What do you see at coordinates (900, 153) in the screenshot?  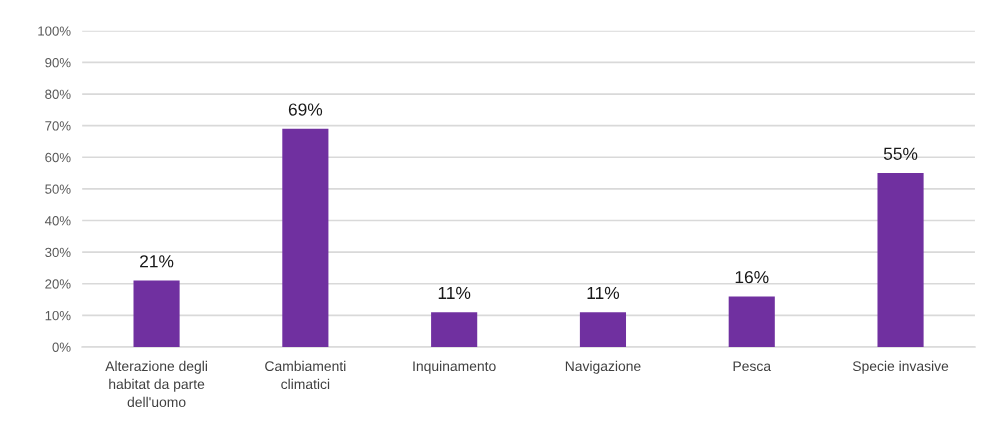 I see `data-label: 55%` at bounding box center [900, 153].